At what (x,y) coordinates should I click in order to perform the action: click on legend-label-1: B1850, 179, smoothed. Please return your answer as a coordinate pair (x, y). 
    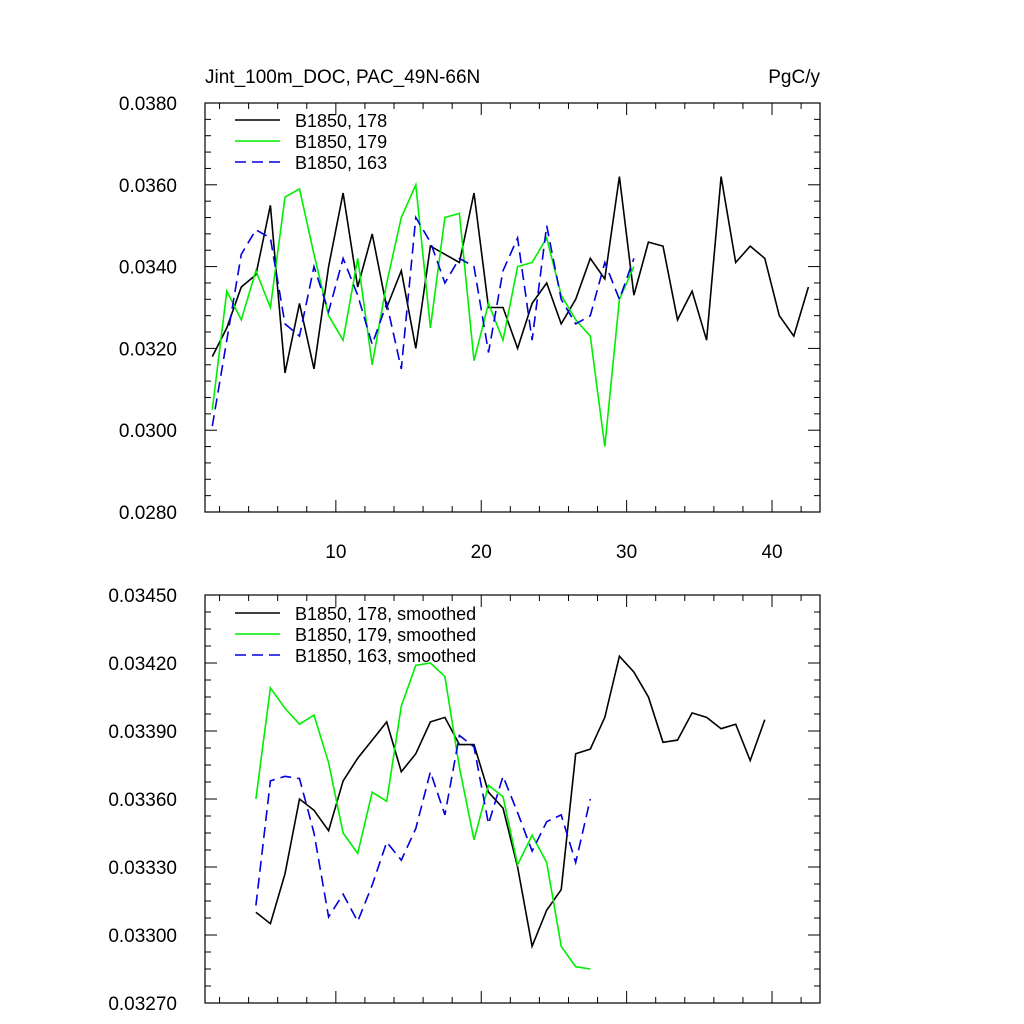
    Looking at the image, I should click on (385, 635).